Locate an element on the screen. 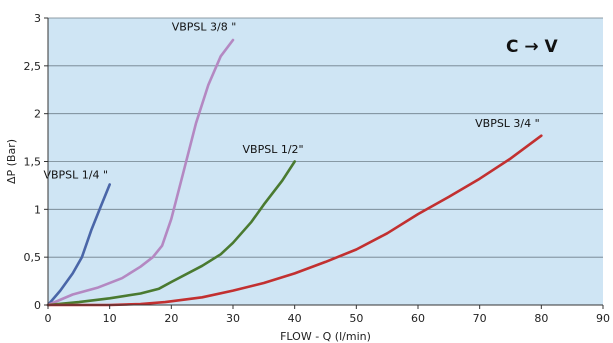 The height and width of the screenshot is (343, 613). y-tick-label: 1,5 is located at coordinates (33, 162).